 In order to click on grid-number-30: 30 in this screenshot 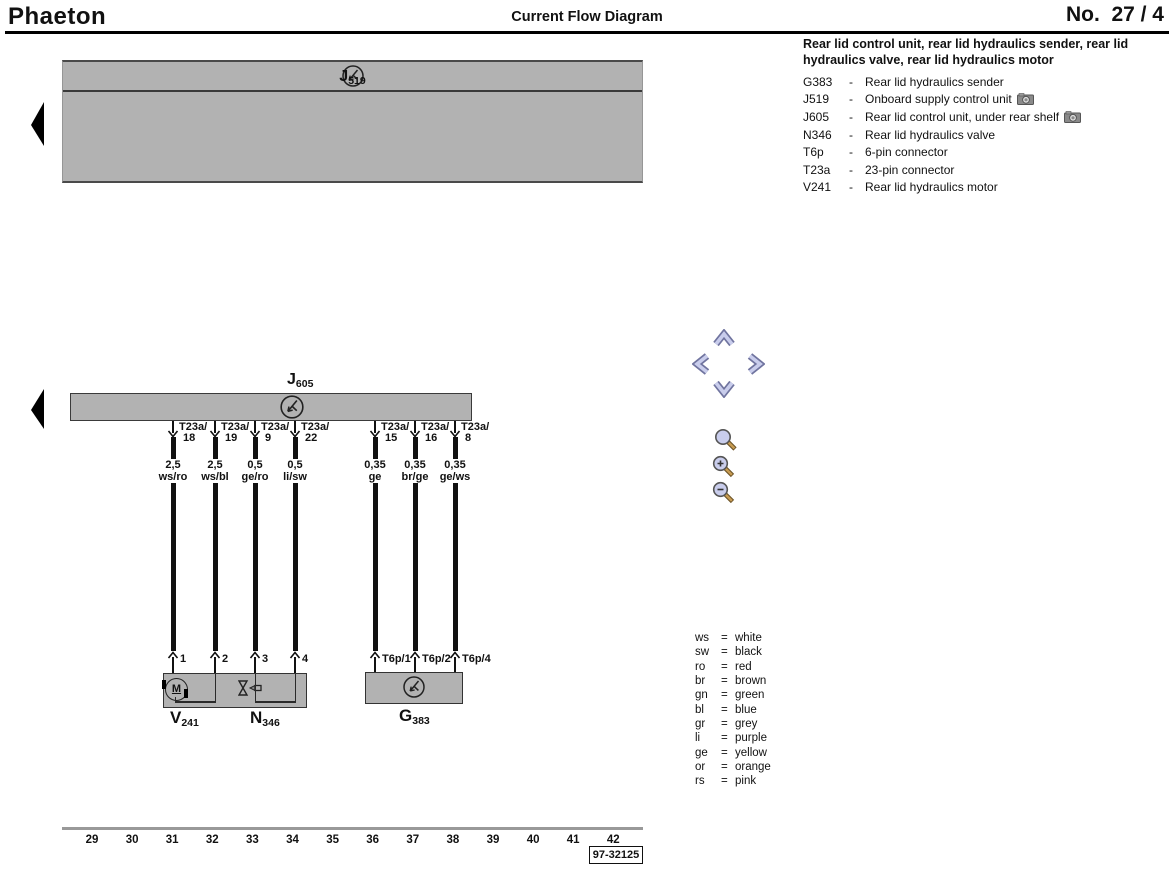, I will do `click(132, 840)`.